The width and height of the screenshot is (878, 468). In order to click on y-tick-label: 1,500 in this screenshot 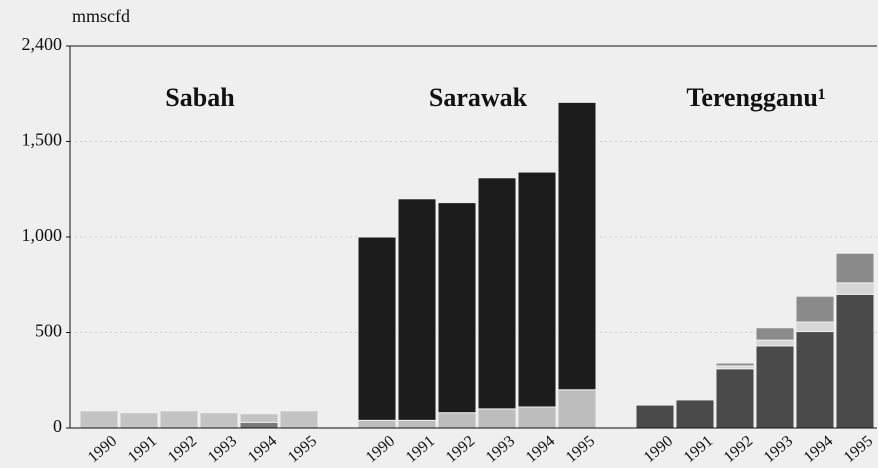, I will do `click(42, 140)`.